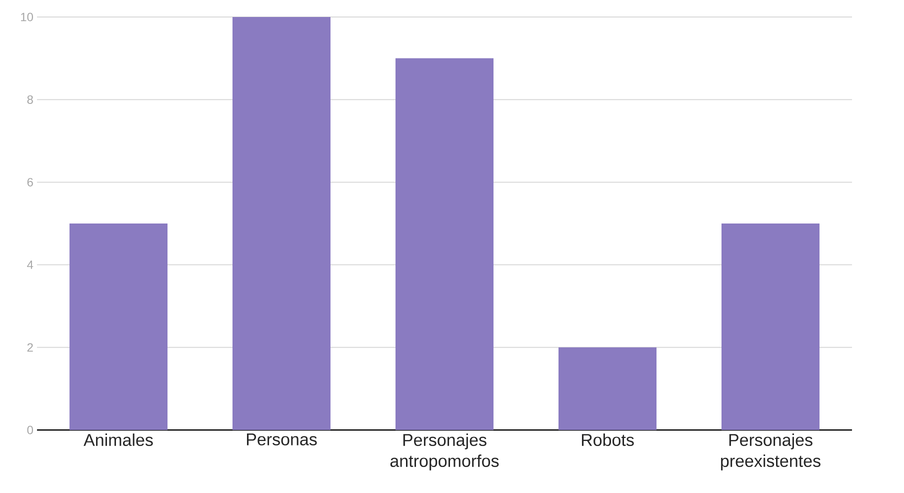 This screenshot has height=493, width=904. Describe the element at coordinates (118, 440) in the screenshot. I see `x-tick-label: Animales` at that location.